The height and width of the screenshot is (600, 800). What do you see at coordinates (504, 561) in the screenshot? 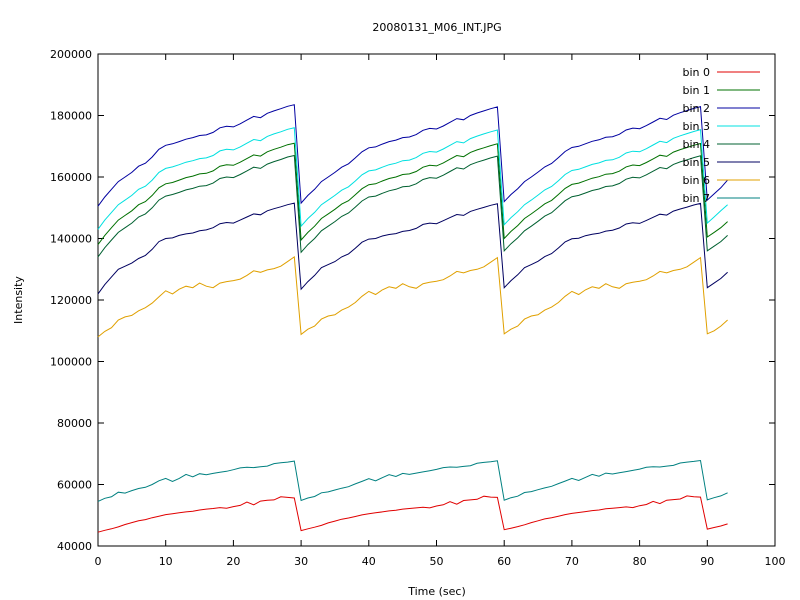
I see `x-tick-label: 60` at bounding box center [504, 561].